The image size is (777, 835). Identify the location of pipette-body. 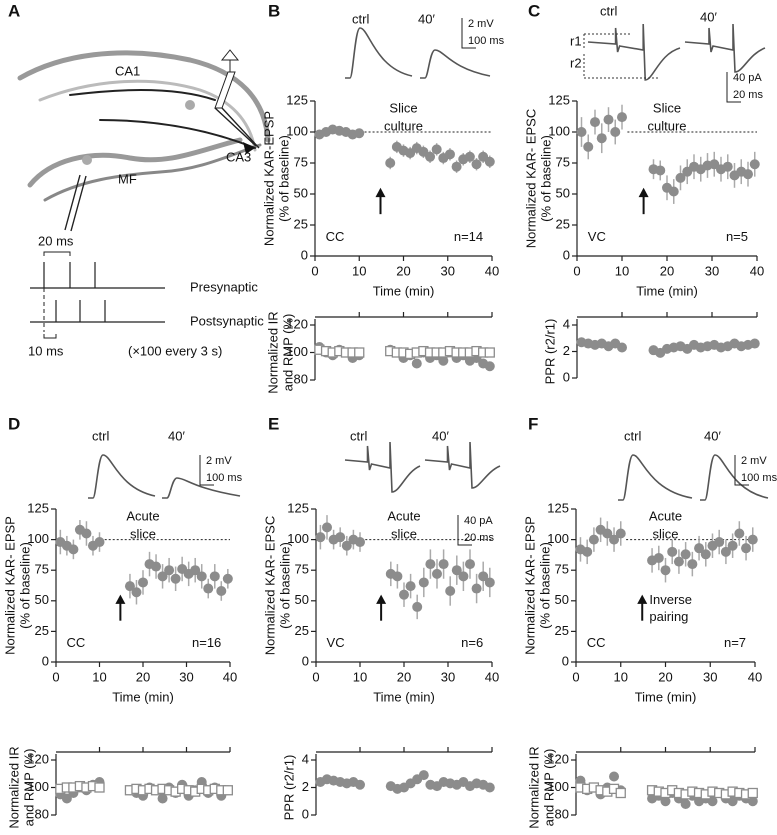
(225, 90).